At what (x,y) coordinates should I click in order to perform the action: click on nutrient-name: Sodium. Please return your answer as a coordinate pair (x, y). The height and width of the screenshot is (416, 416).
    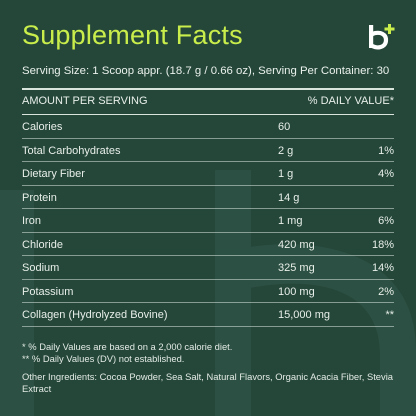
    Looking at the image, I should click on (41, 268).